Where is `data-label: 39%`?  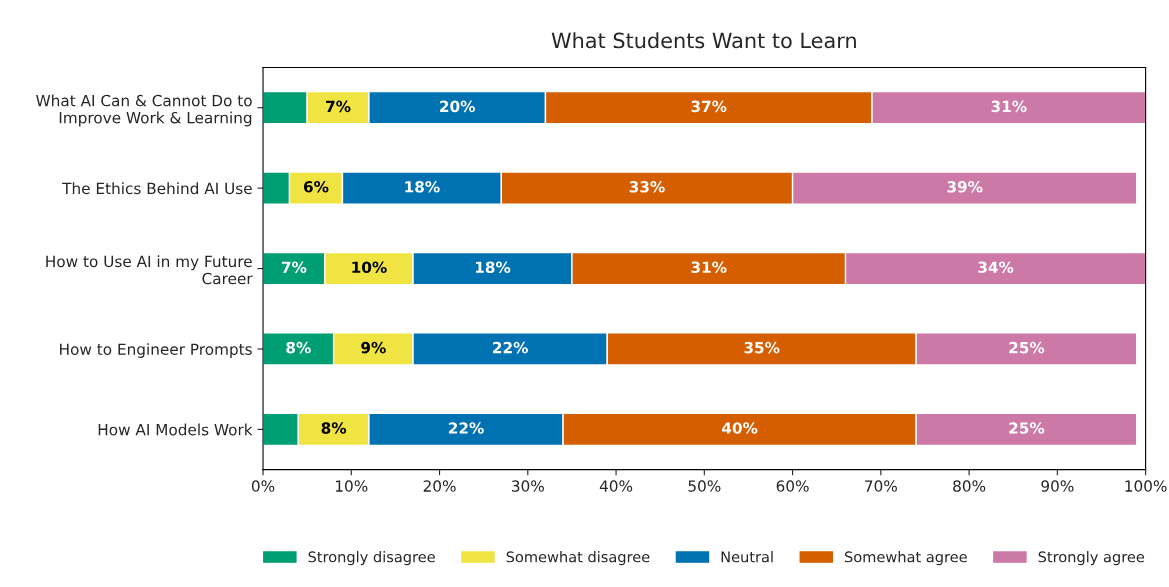 data-label: 39% is located at coordinates (965, 187).